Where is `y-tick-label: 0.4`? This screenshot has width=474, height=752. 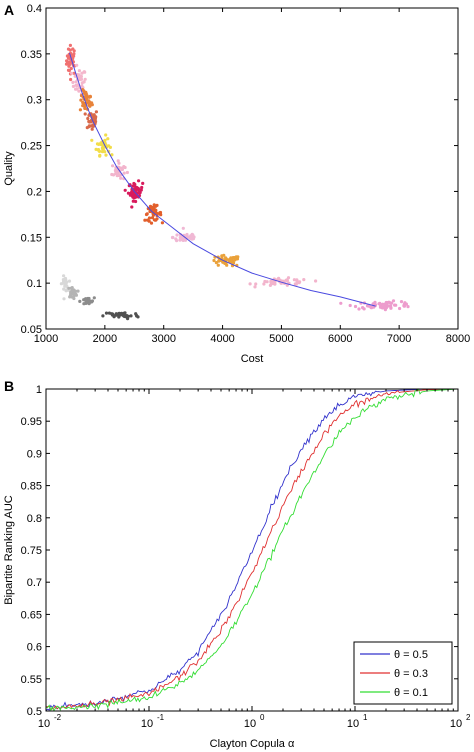
y-tick-label: 0.4 is located at coordinates (34, 9).